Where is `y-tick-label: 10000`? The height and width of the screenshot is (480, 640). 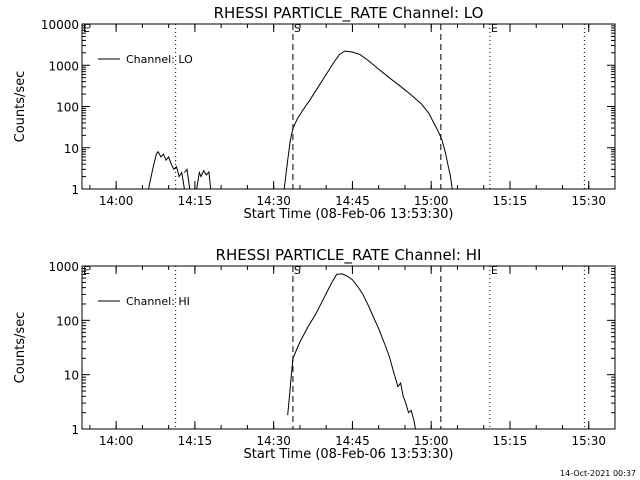
y-tick-label: 10000 is located at coordinates (60, 25).